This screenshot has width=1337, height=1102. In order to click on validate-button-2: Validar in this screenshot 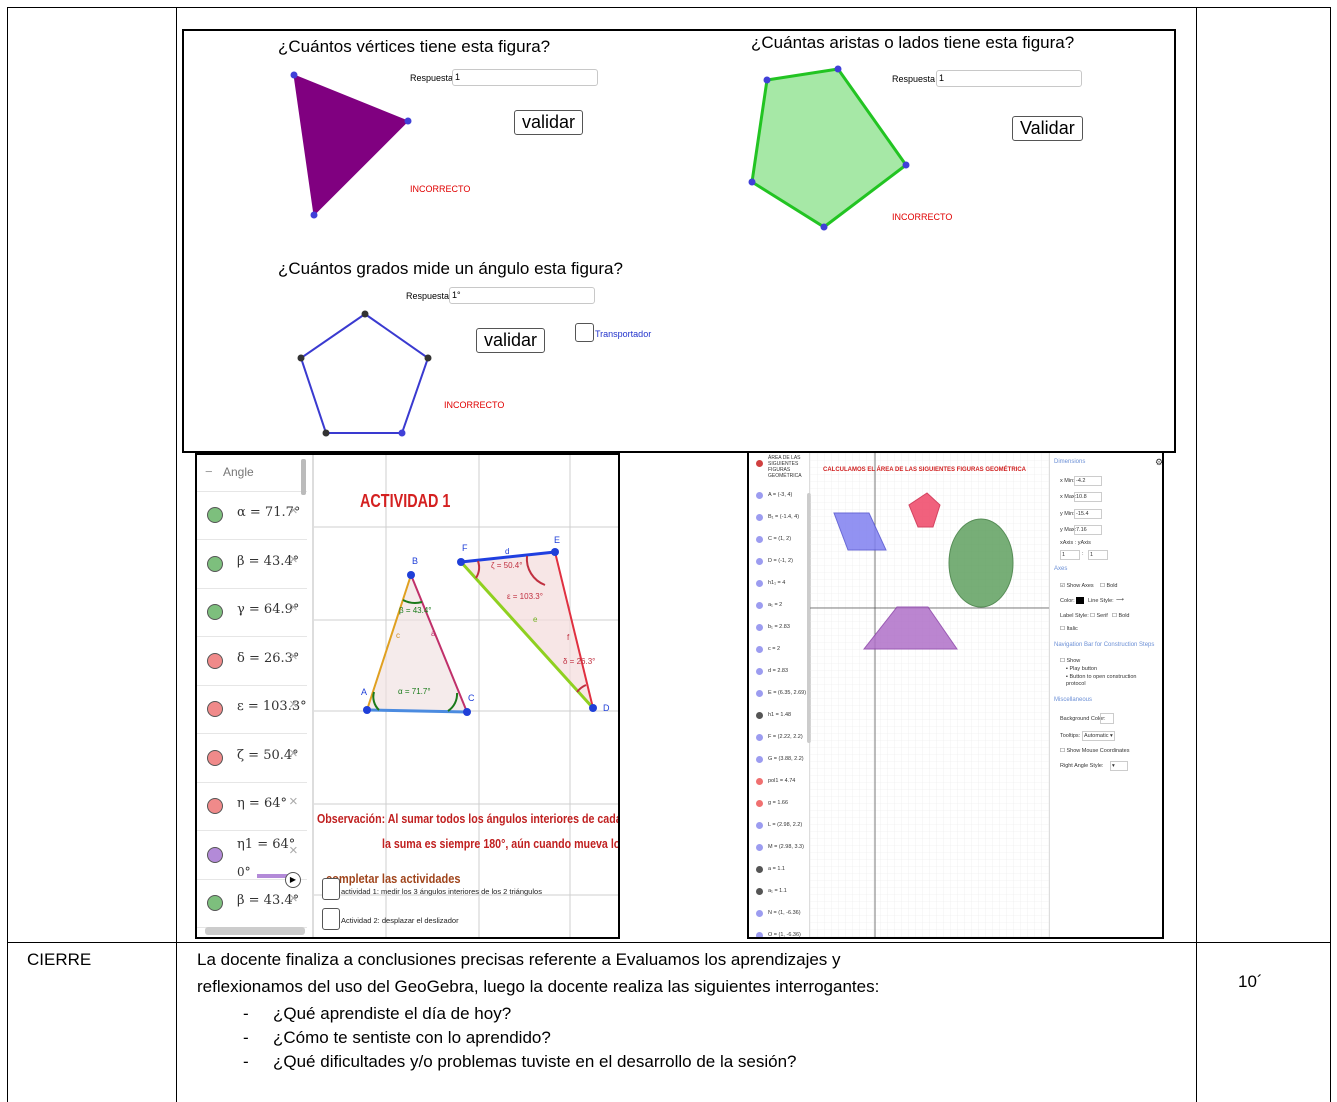, I will do `click(1047, 128)`.